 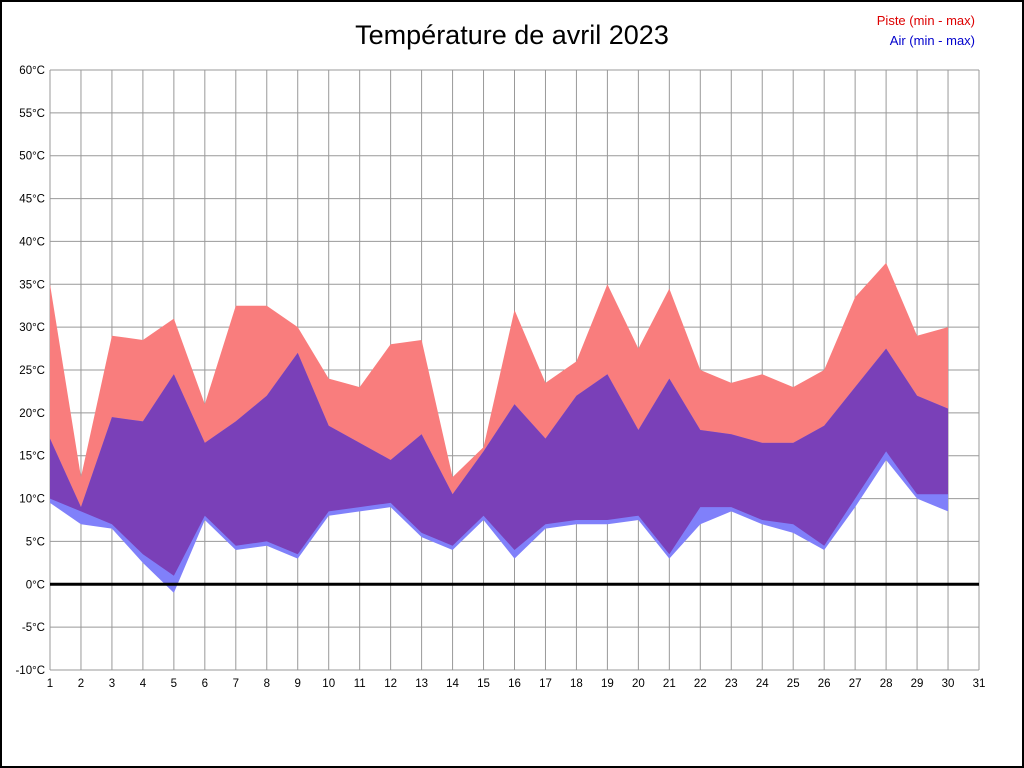 What do you see at coordinates (886, 684) in the screenshot?
I see `svg-text: 28` at bounding box center [886, 684].